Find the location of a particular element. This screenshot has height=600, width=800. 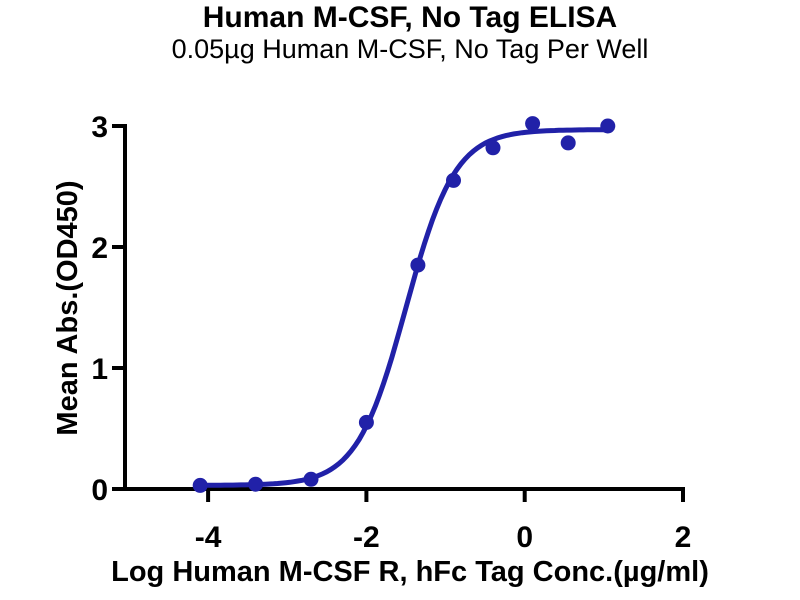

x-tick-label: 2 is located at coordinates (683, 537).